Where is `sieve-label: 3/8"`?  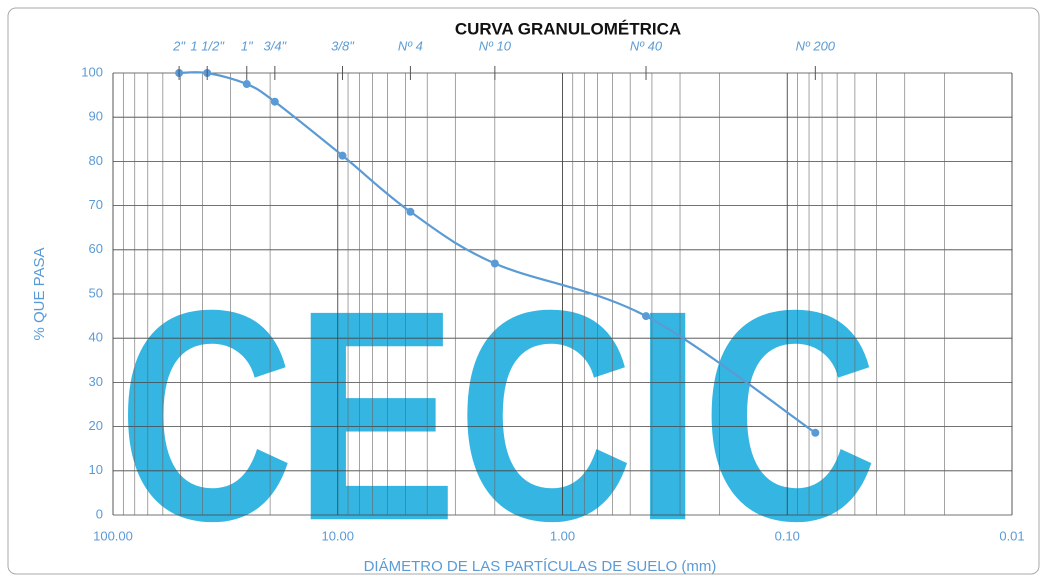
sieve-label: 3/8" is located at coordinates (343, 45).